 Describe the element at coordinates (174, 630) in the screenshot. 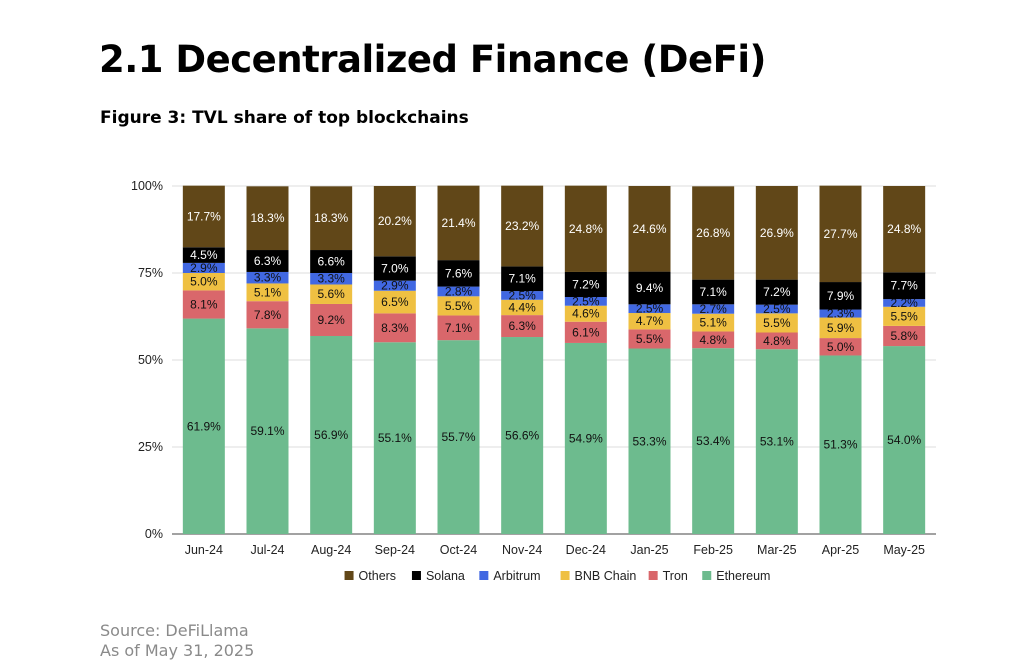

I see `source-note: Source: DeFiLlama` at that location.